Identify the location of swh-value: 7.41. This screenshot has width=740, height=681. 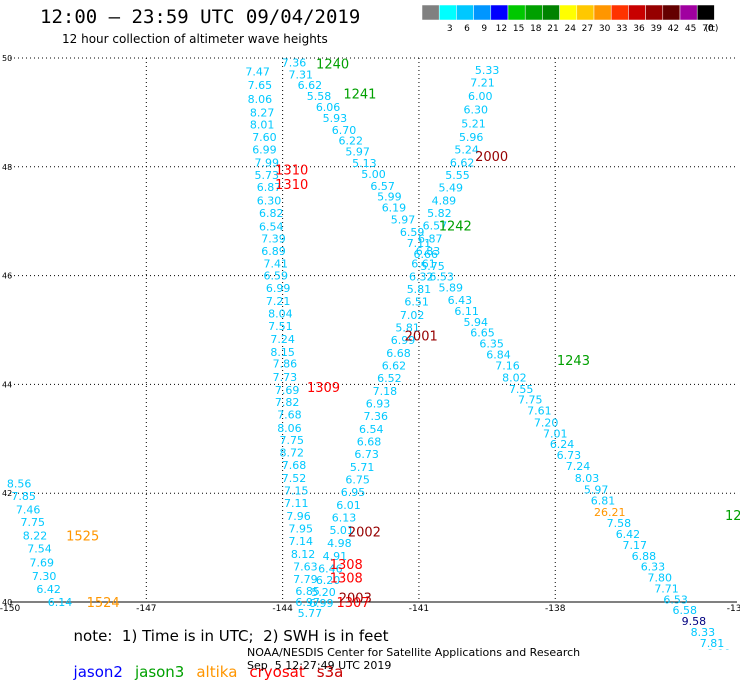
(276, 264).